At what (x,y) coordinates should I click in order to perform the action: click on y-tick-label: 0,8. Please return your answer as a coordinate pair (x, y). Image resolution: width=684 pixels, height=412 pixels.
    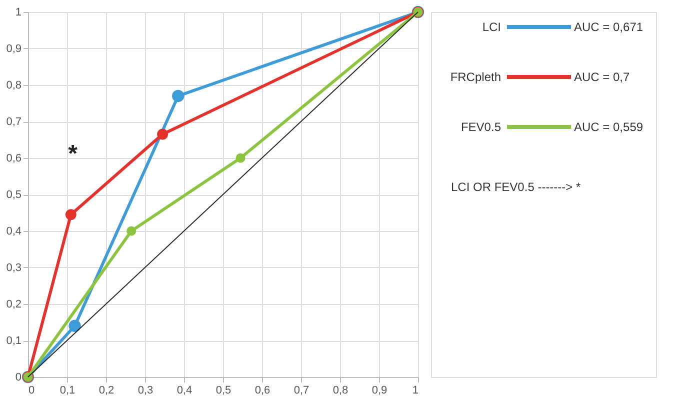
    Looking at the image, I should click on (14, 86).